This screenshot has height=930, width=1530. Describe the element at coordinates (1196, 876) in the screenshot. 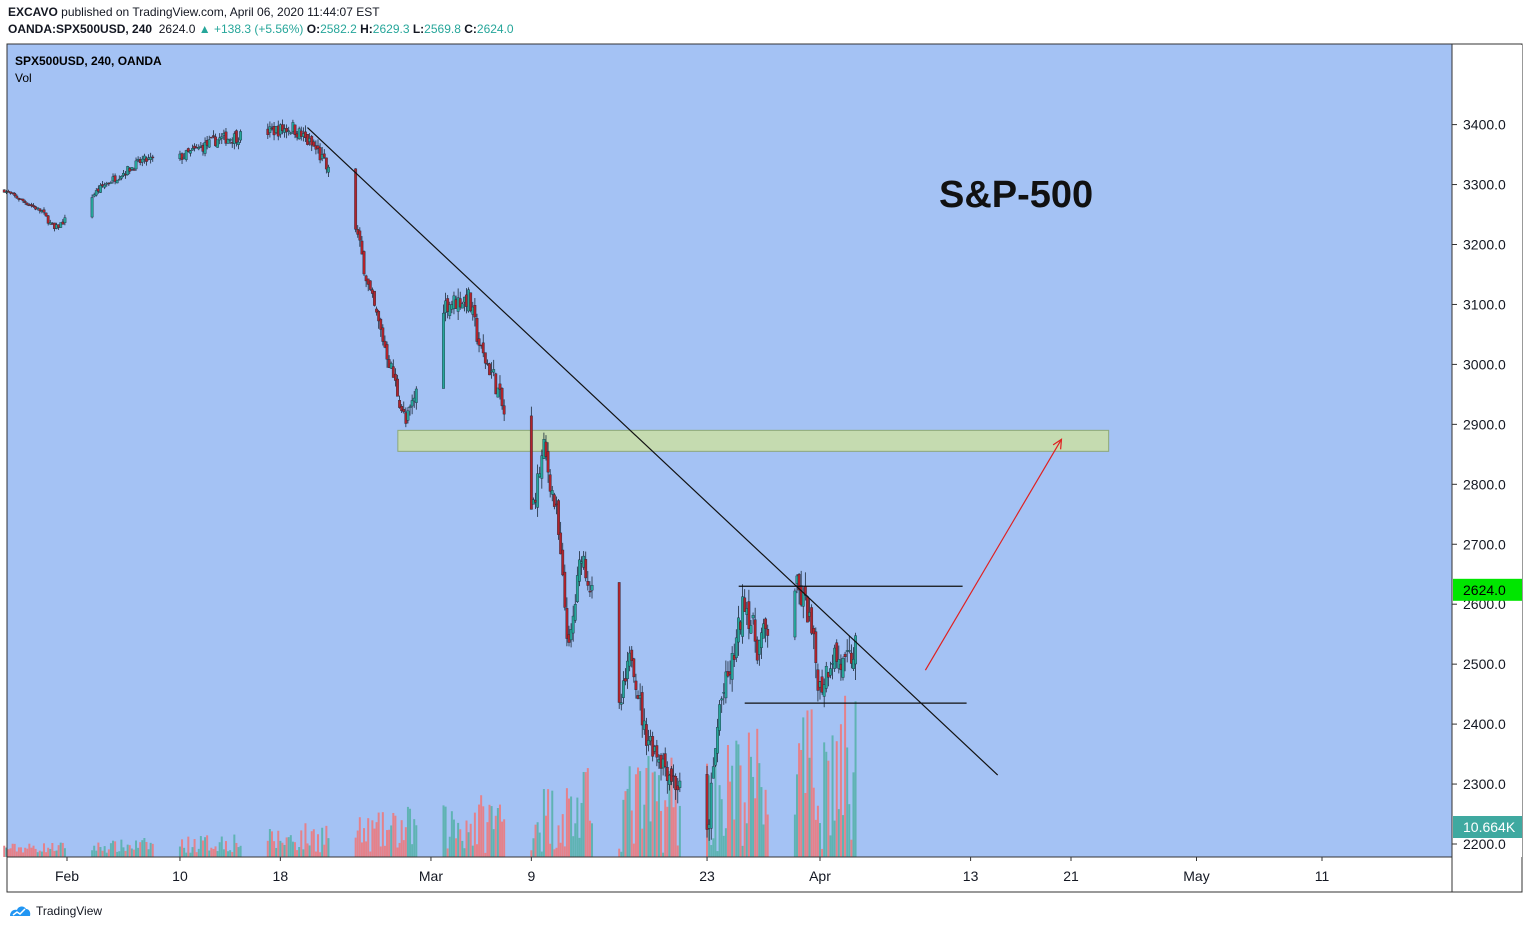

I see `time-tick-label: May` at that location.